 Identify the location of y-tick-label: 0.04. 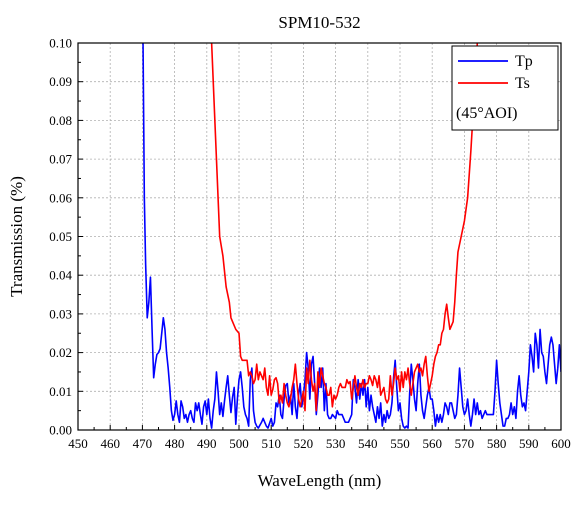
(60, 275).